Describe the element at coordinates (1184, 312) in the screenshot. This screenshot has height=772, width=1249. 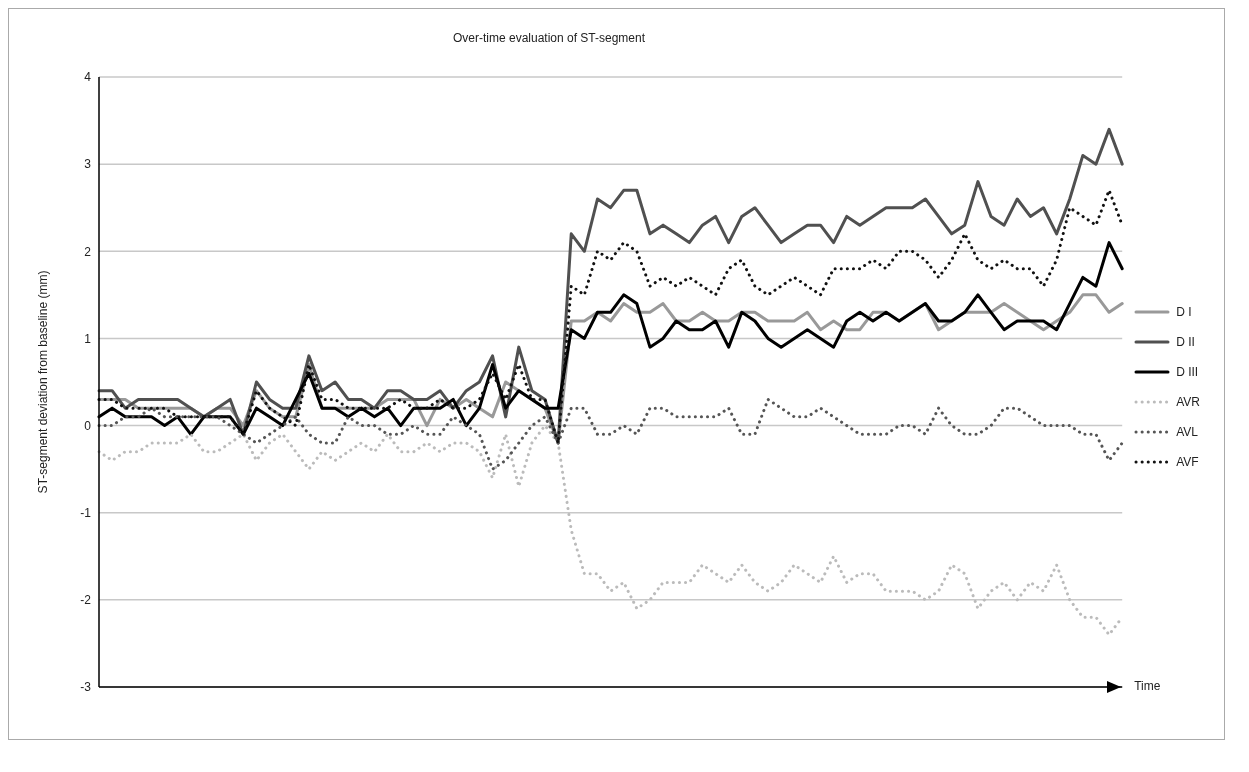
I see `legend-label: D I` at that location.